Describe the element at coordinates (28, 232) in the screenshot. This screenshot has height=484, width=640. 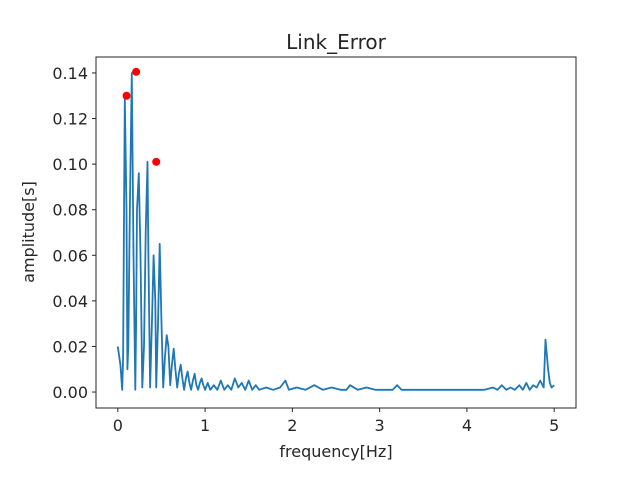
I see `y-axis-label: amplitude[s]` at that location.